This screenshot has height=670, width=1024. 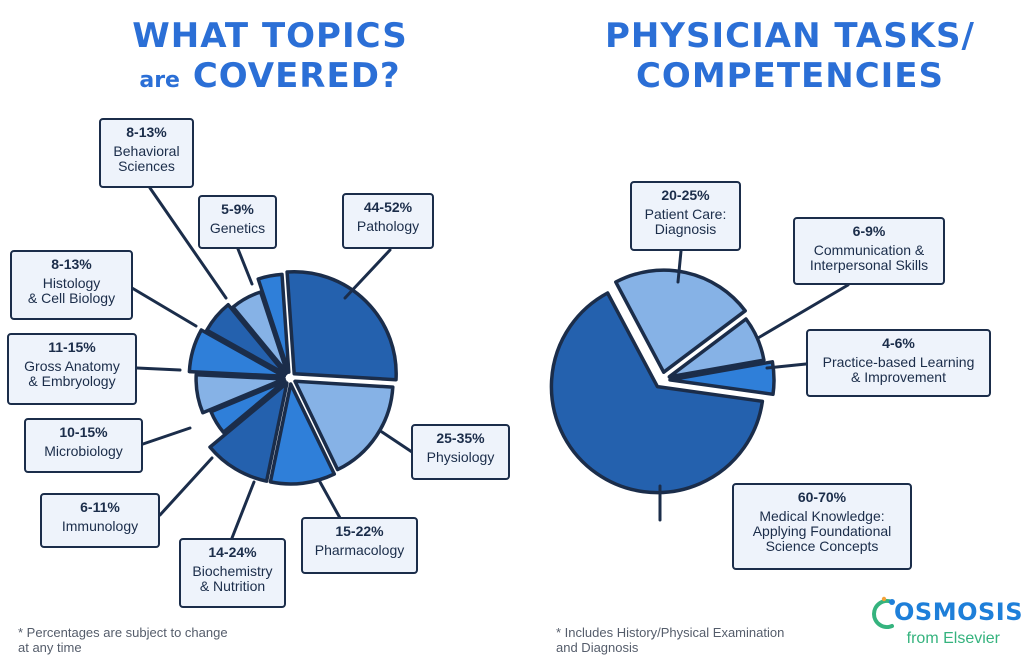 I want to click on leader-line-microbiology, so click(x=166, y=436).